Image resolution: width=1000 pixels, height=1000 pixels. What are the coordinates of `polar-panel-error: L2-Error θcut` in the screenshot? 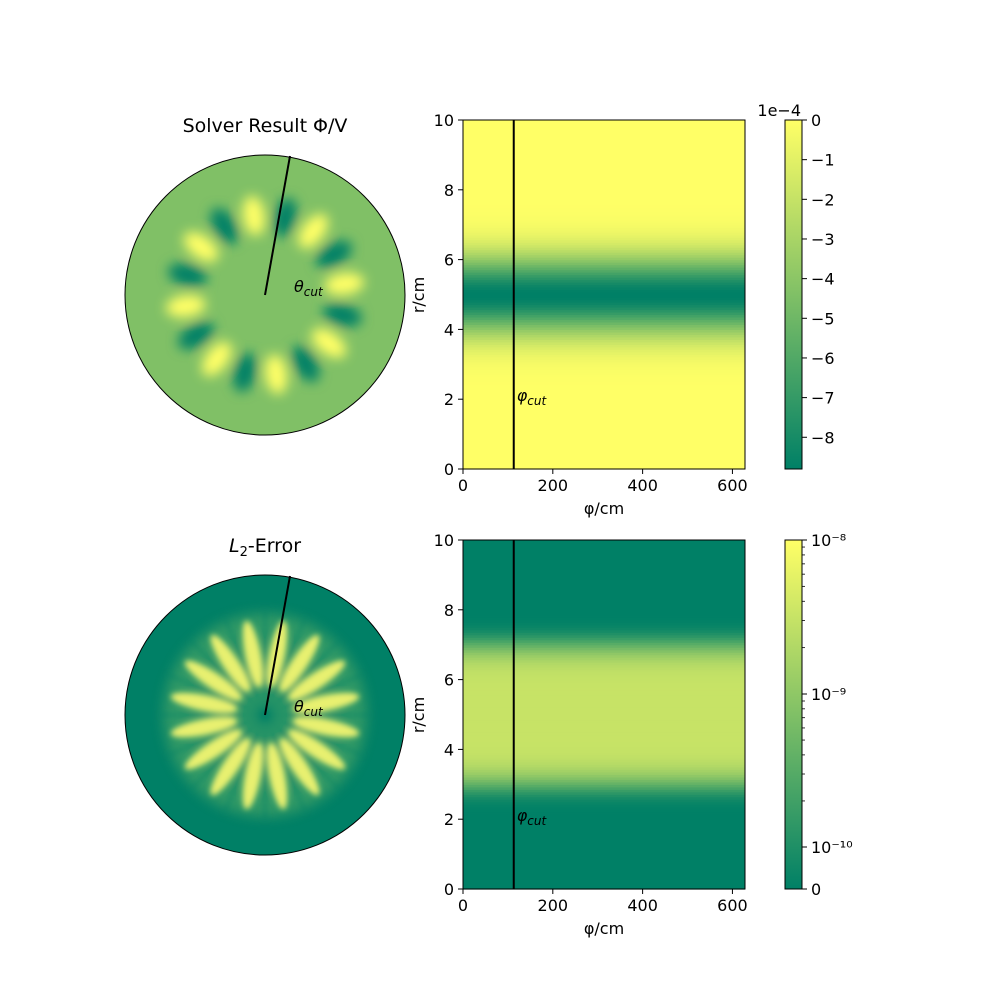 It's located at (265, 695).